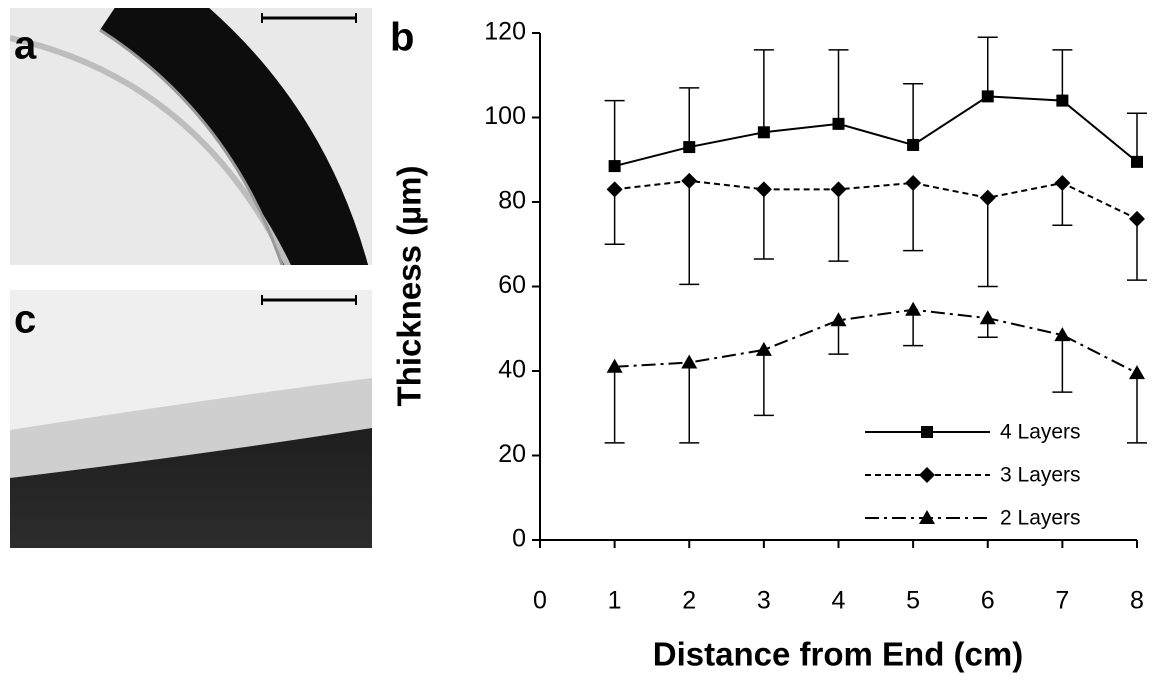 This screenshot has width=1155, height=682. Describe the element at coordinates (512, 454) in the screenshot. I see `y-tick-label: 20` at that location.